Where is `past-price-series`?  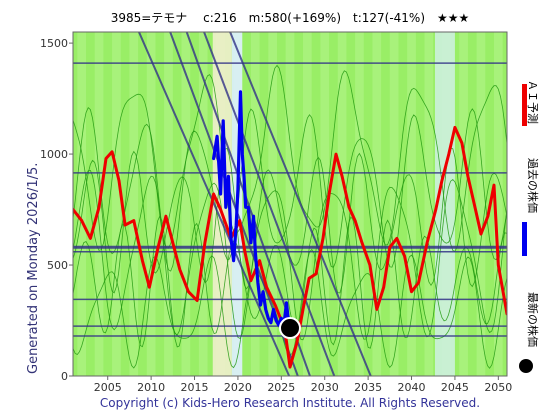
past-price-series is located at coordinates (251, 210).